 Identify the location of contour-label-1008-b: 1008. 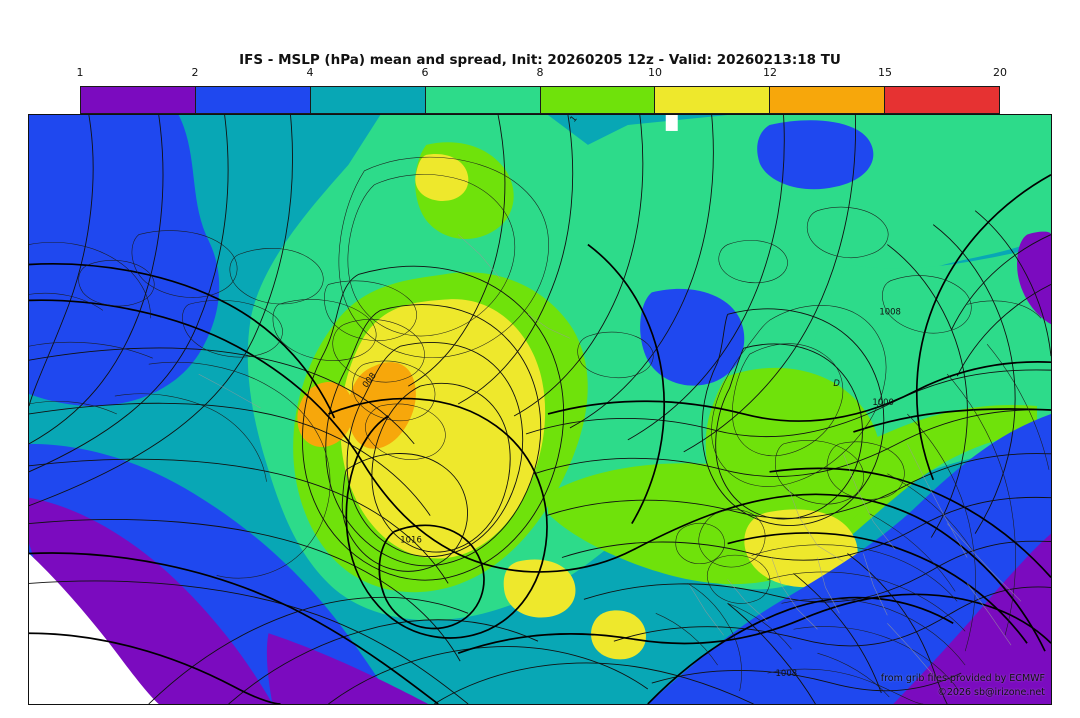
(787, 673).